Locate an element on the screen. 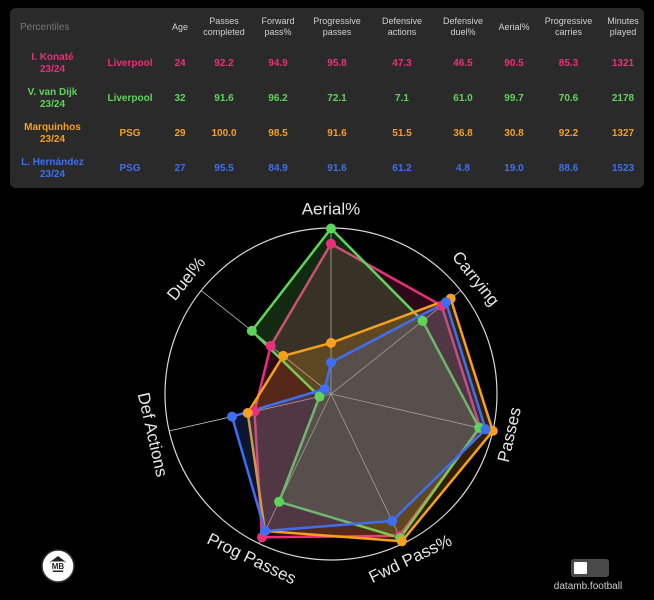  corner-label: Percentiles is located at coordinates (45, 27).